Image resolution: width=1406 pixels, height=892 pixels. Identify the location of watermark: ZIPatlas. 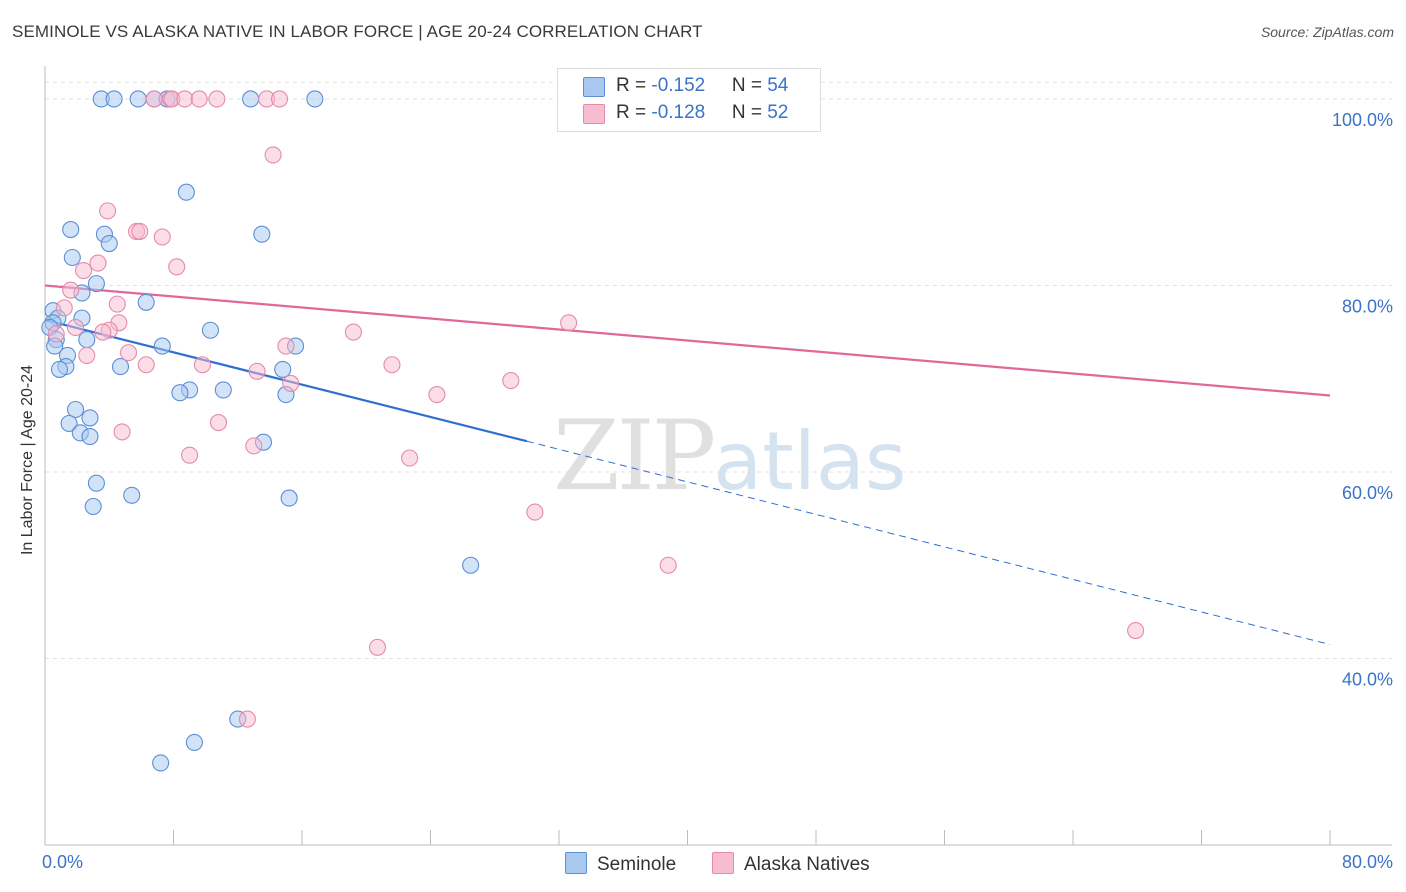
(730, 456).